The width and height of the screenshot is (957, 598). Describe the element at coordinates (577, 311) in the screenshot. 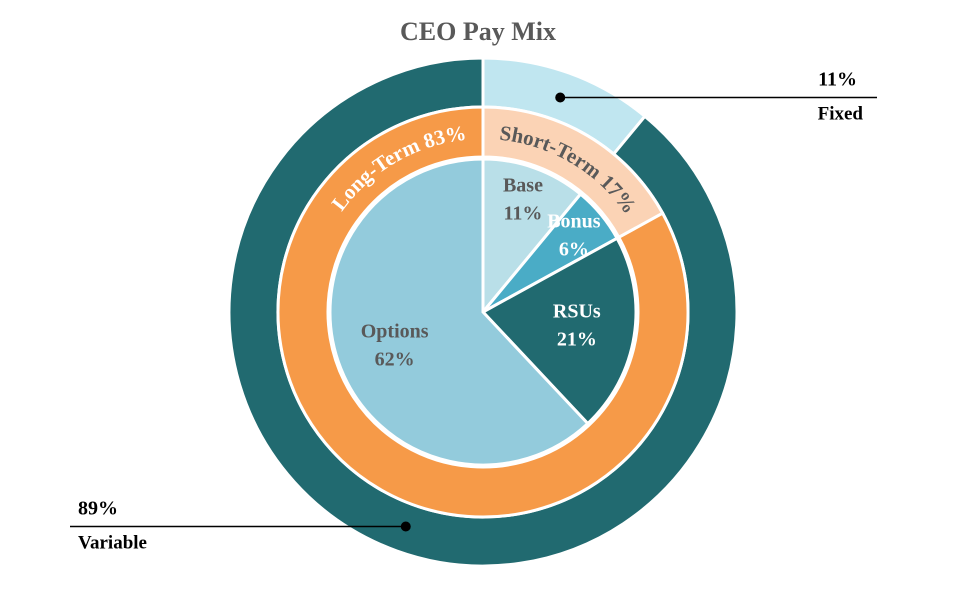

I see `slice-category: RSUs` at that location.